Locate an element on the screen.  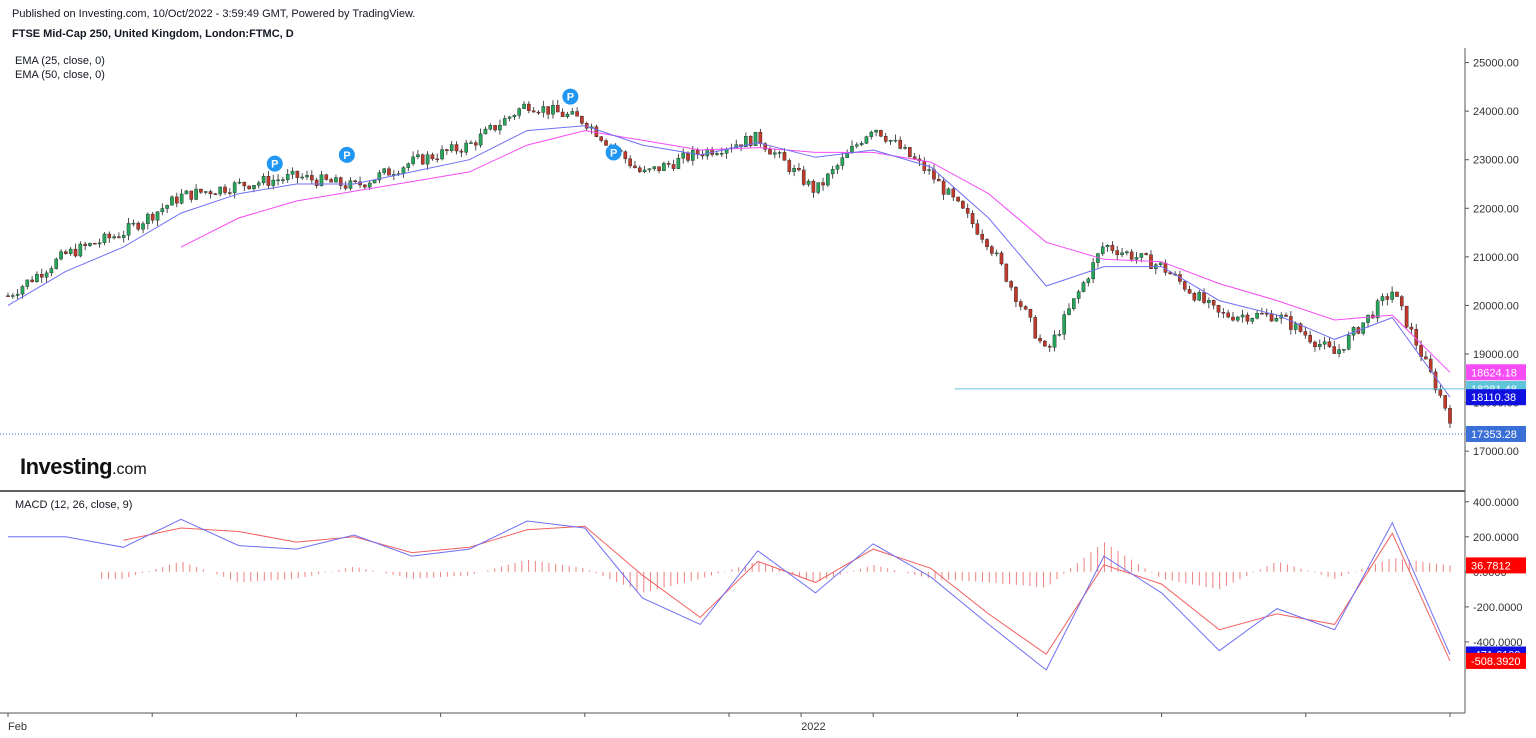
price-tag-label: 17353.28 is located at coordinates (1494, 435).